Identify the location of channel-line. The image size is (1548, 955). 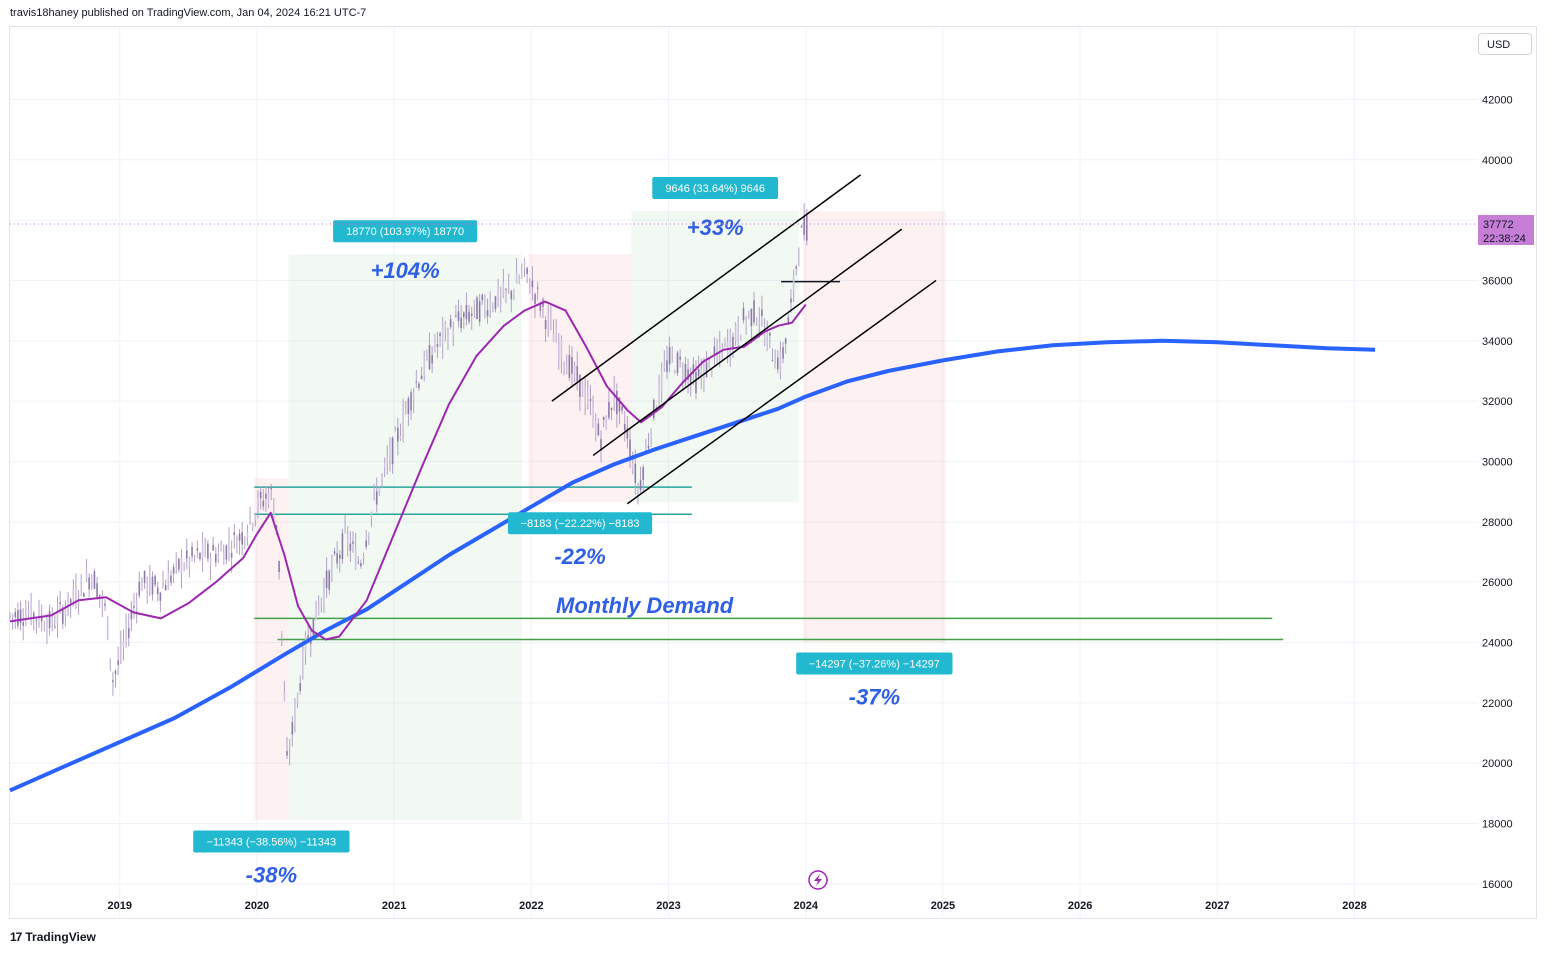
(781, 392).